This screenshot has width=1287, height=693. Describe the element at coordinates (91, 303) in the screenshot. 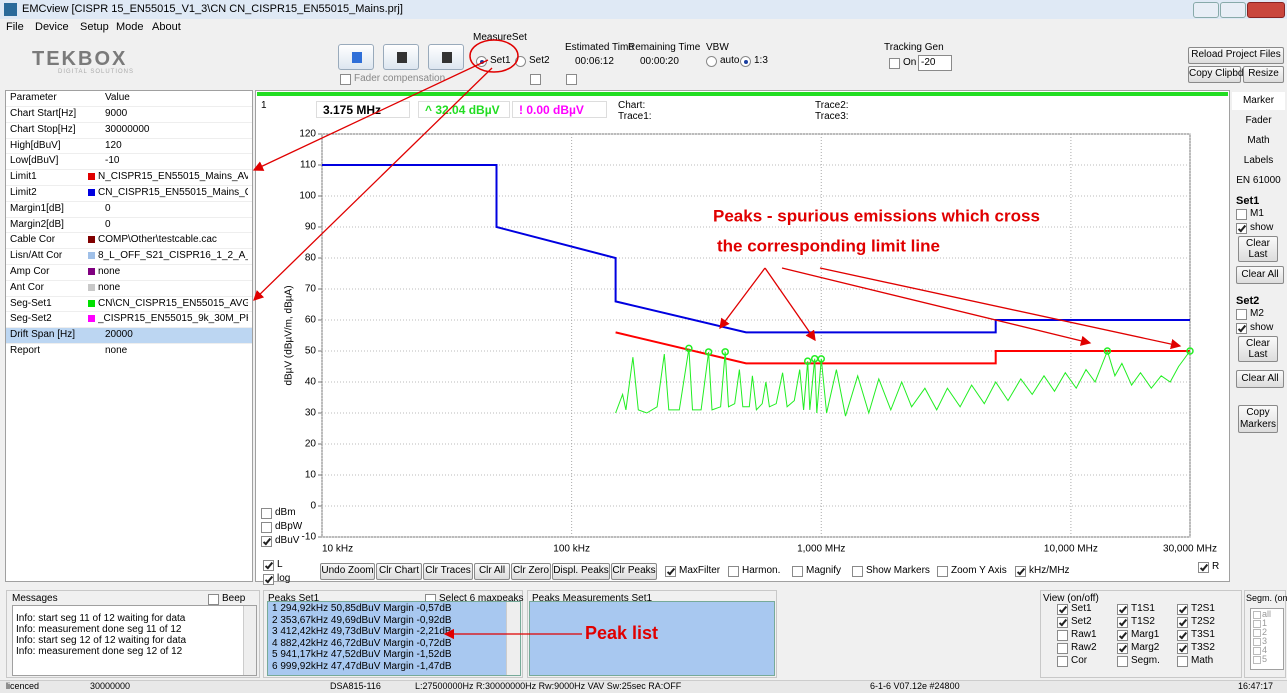

I see `color-swatch` at that location.